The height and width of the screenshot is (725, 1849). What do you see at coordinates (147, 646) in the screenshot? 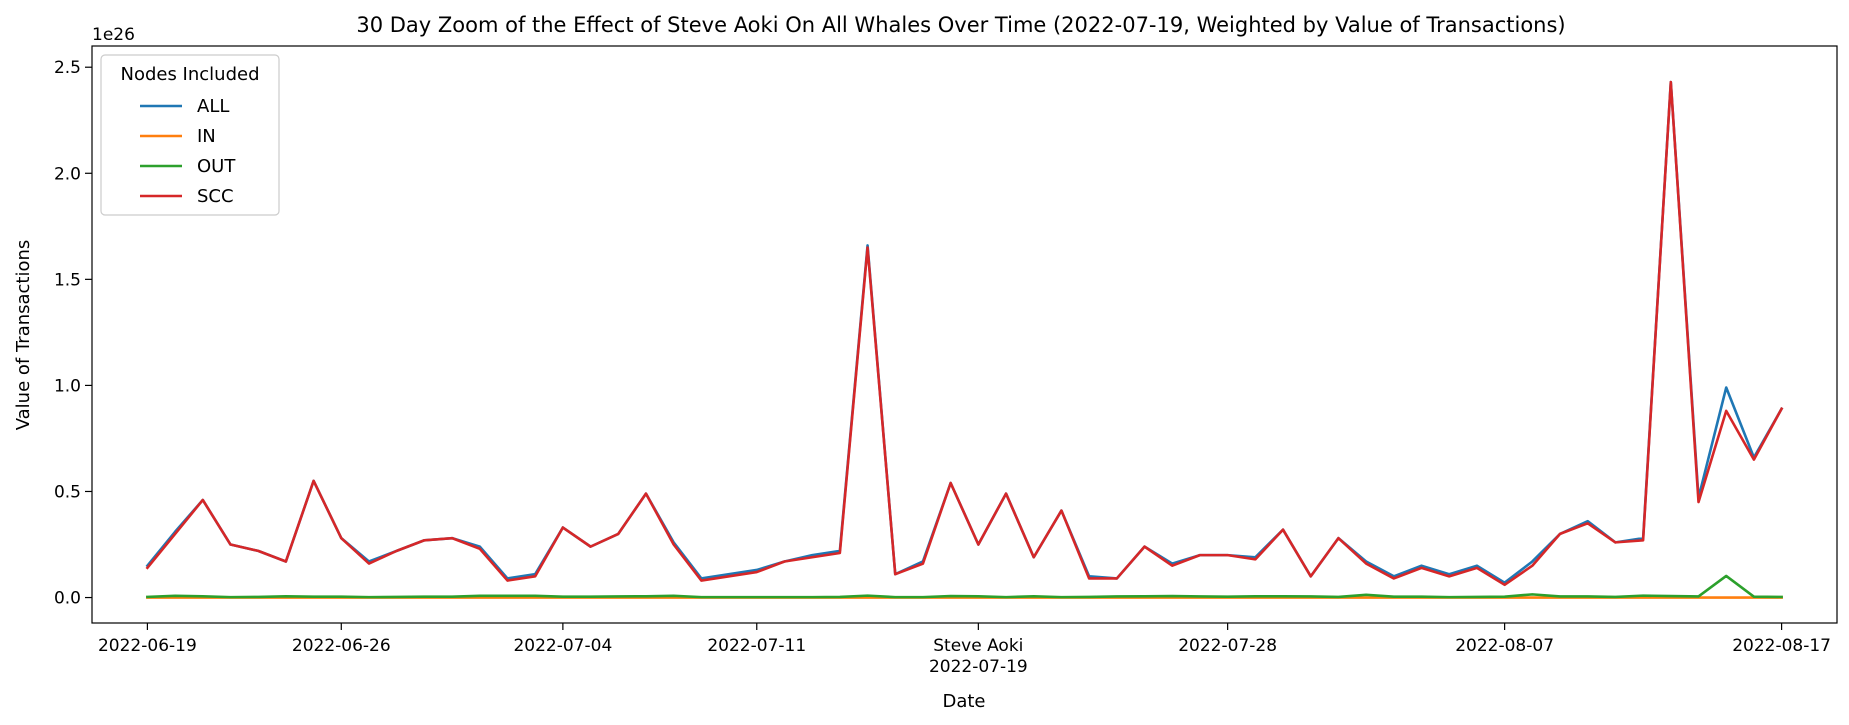
I see `x-tick-label: 2022-06-19` at bounding box center [147, 646].